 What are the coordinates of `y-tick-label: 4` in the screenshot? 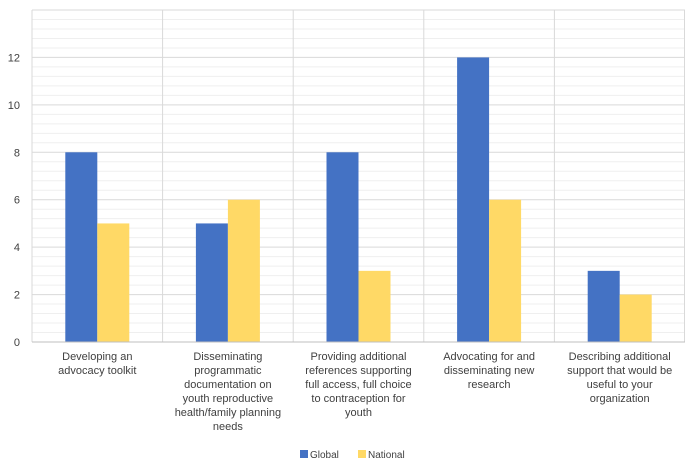 It's located at (17, 248).